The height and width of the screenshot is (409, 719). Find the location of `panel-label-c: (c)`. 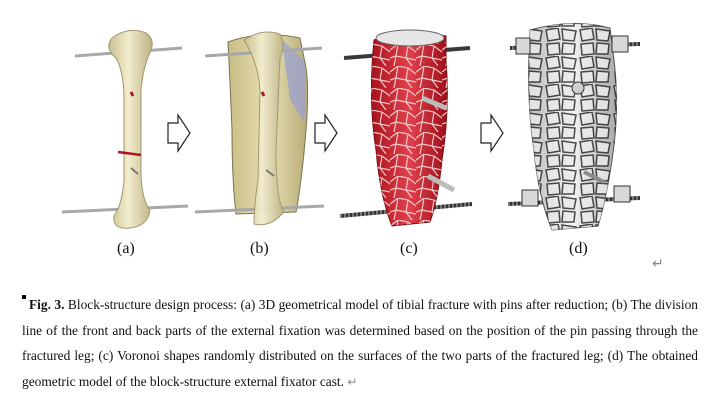

panel-label-c: (c) is located at coordinates (409, 248).